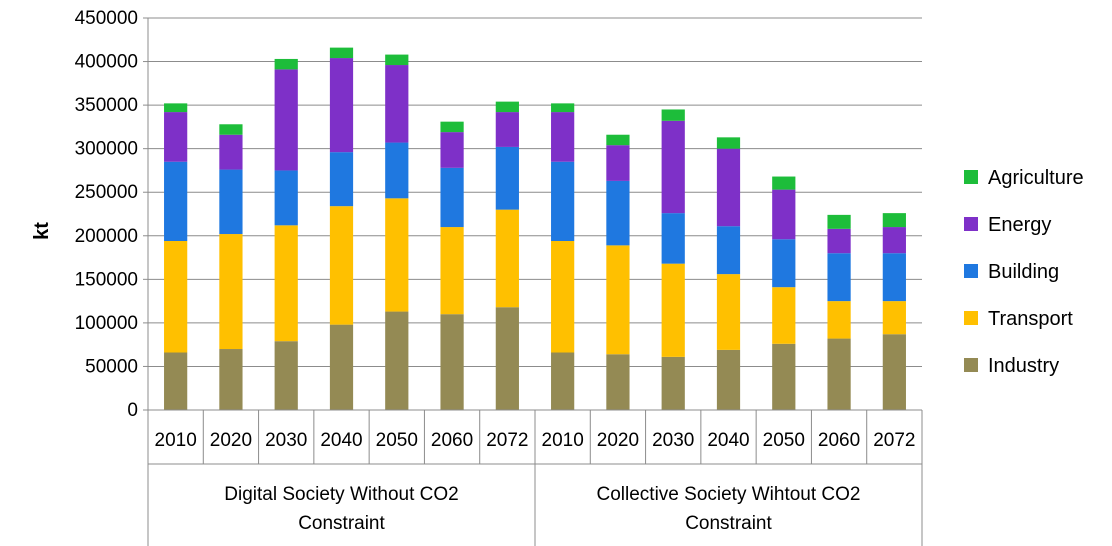 This screenshot has width=1112, height=546. I want to click on group-label: Digital Society Without CO2 Constraint, so click(341, 509).